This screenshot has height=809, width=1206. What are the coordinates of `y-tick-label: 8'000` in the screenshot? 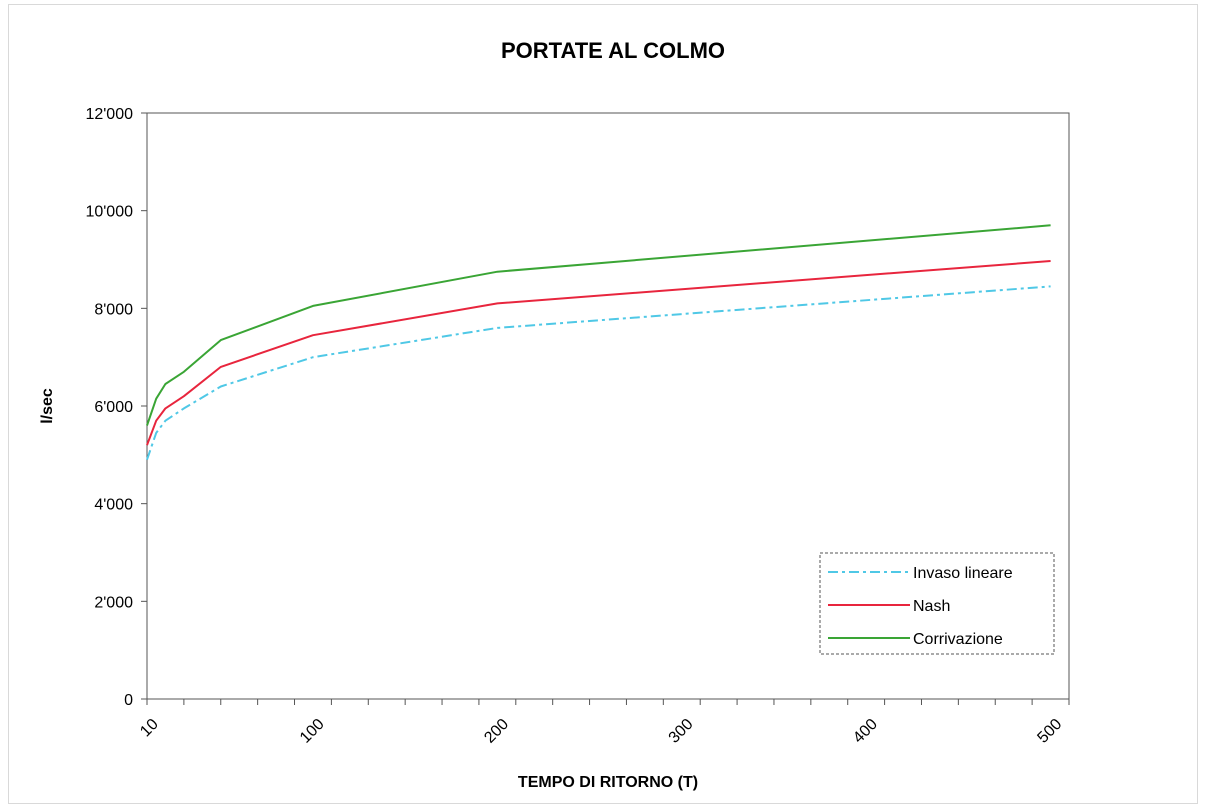 It's located at (113, 309).